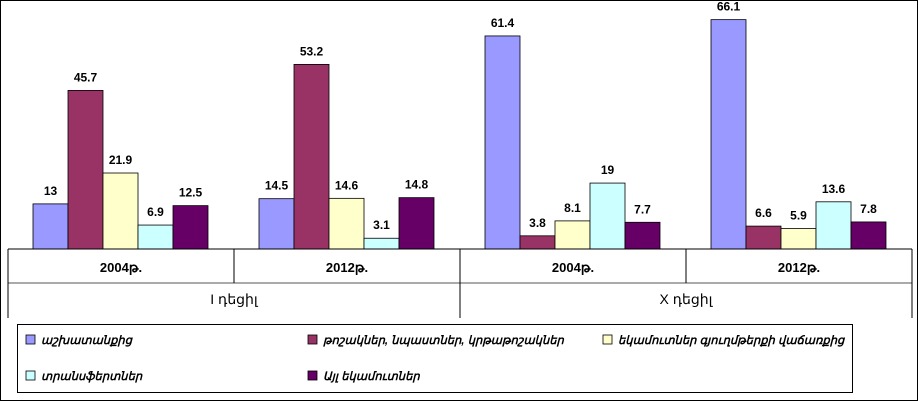 The width and height of the screenshot is (918, 401). I want to click on value-label: 13.6, so click(834, 189).